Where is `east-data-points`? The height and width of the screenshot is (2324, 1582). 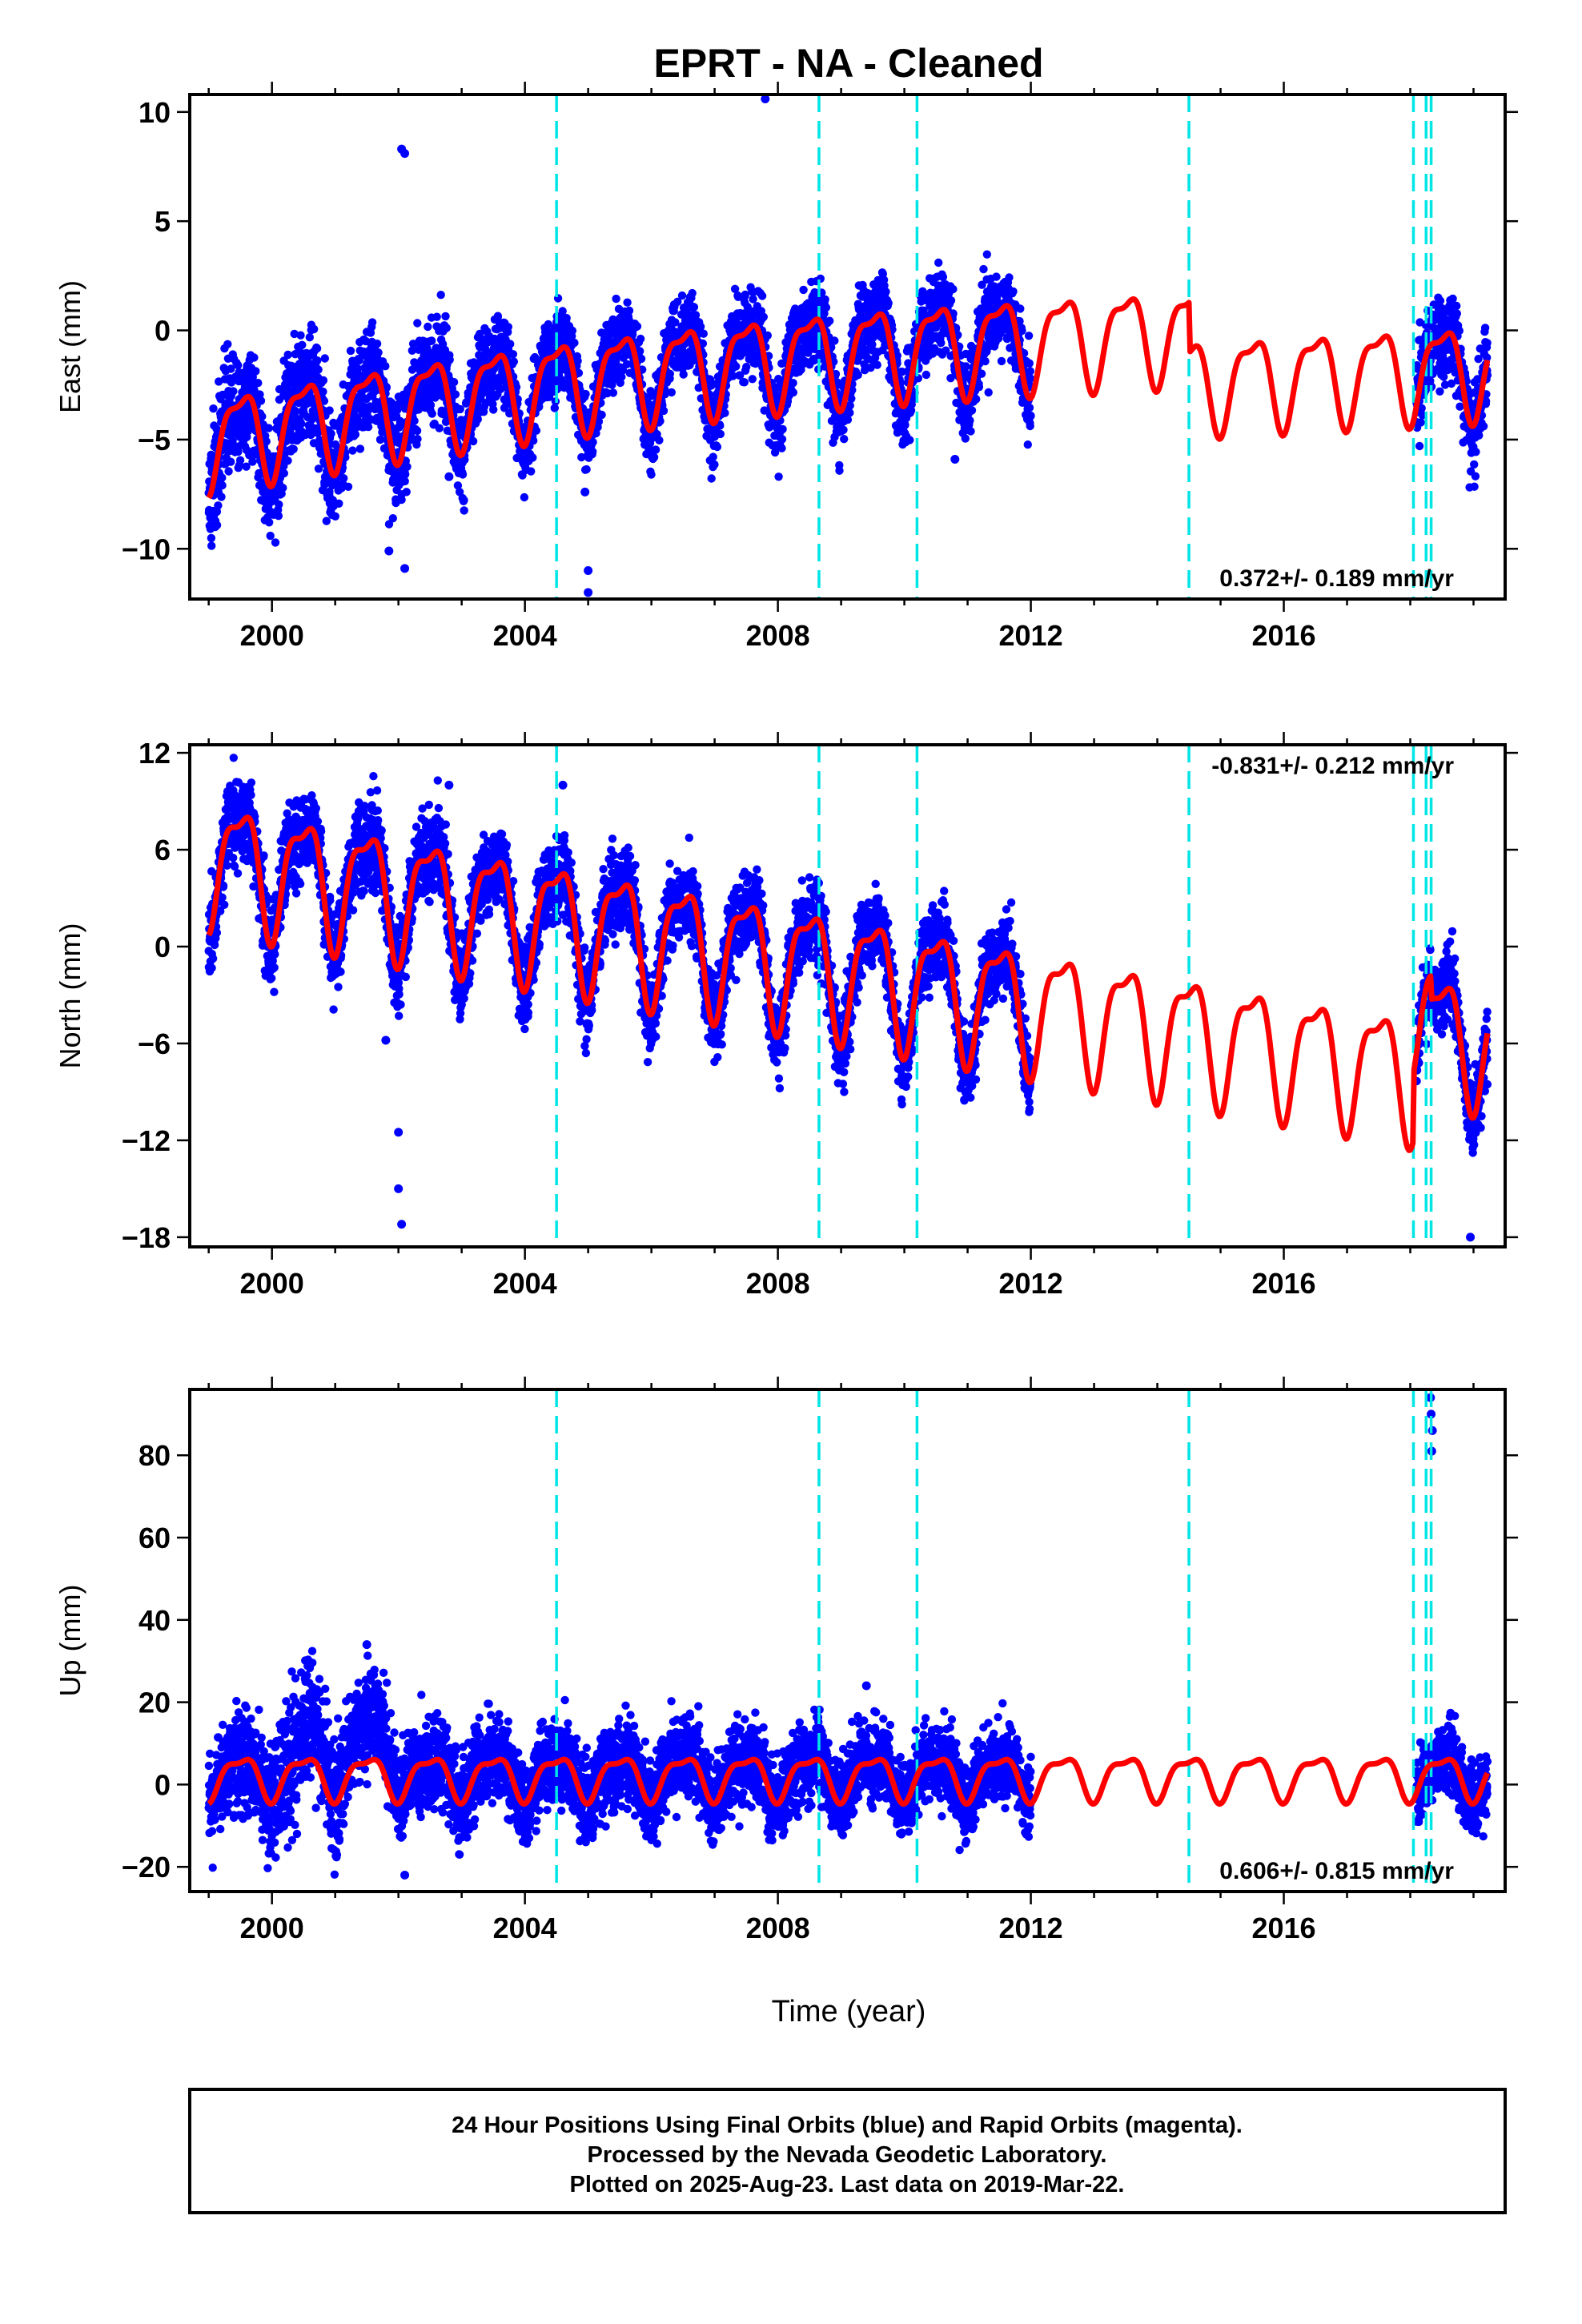 east-data-points is located at coordinates (848, 400).